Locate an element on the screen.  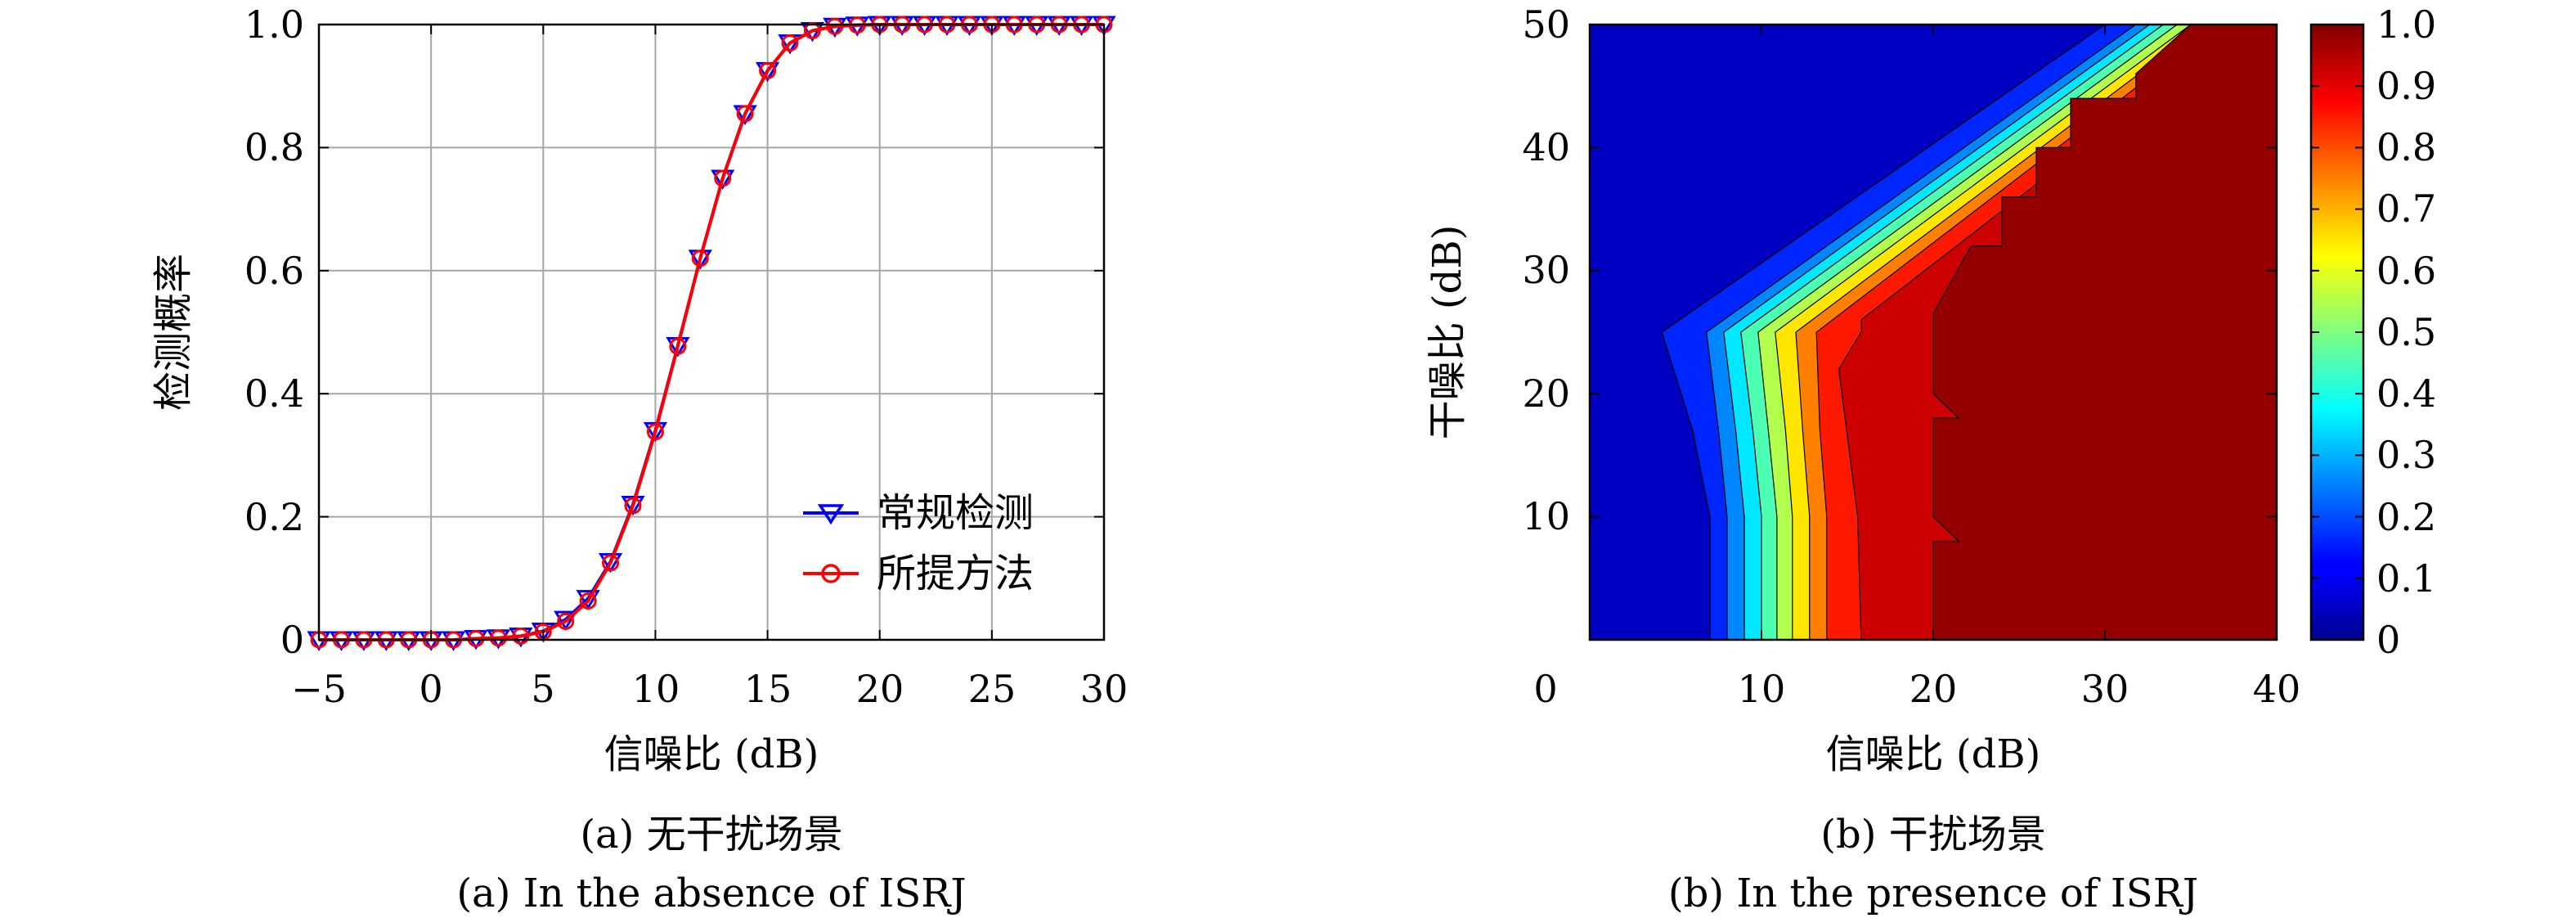
panel-a-ytick-label: 0.8 is located at coordinates (274, 147).